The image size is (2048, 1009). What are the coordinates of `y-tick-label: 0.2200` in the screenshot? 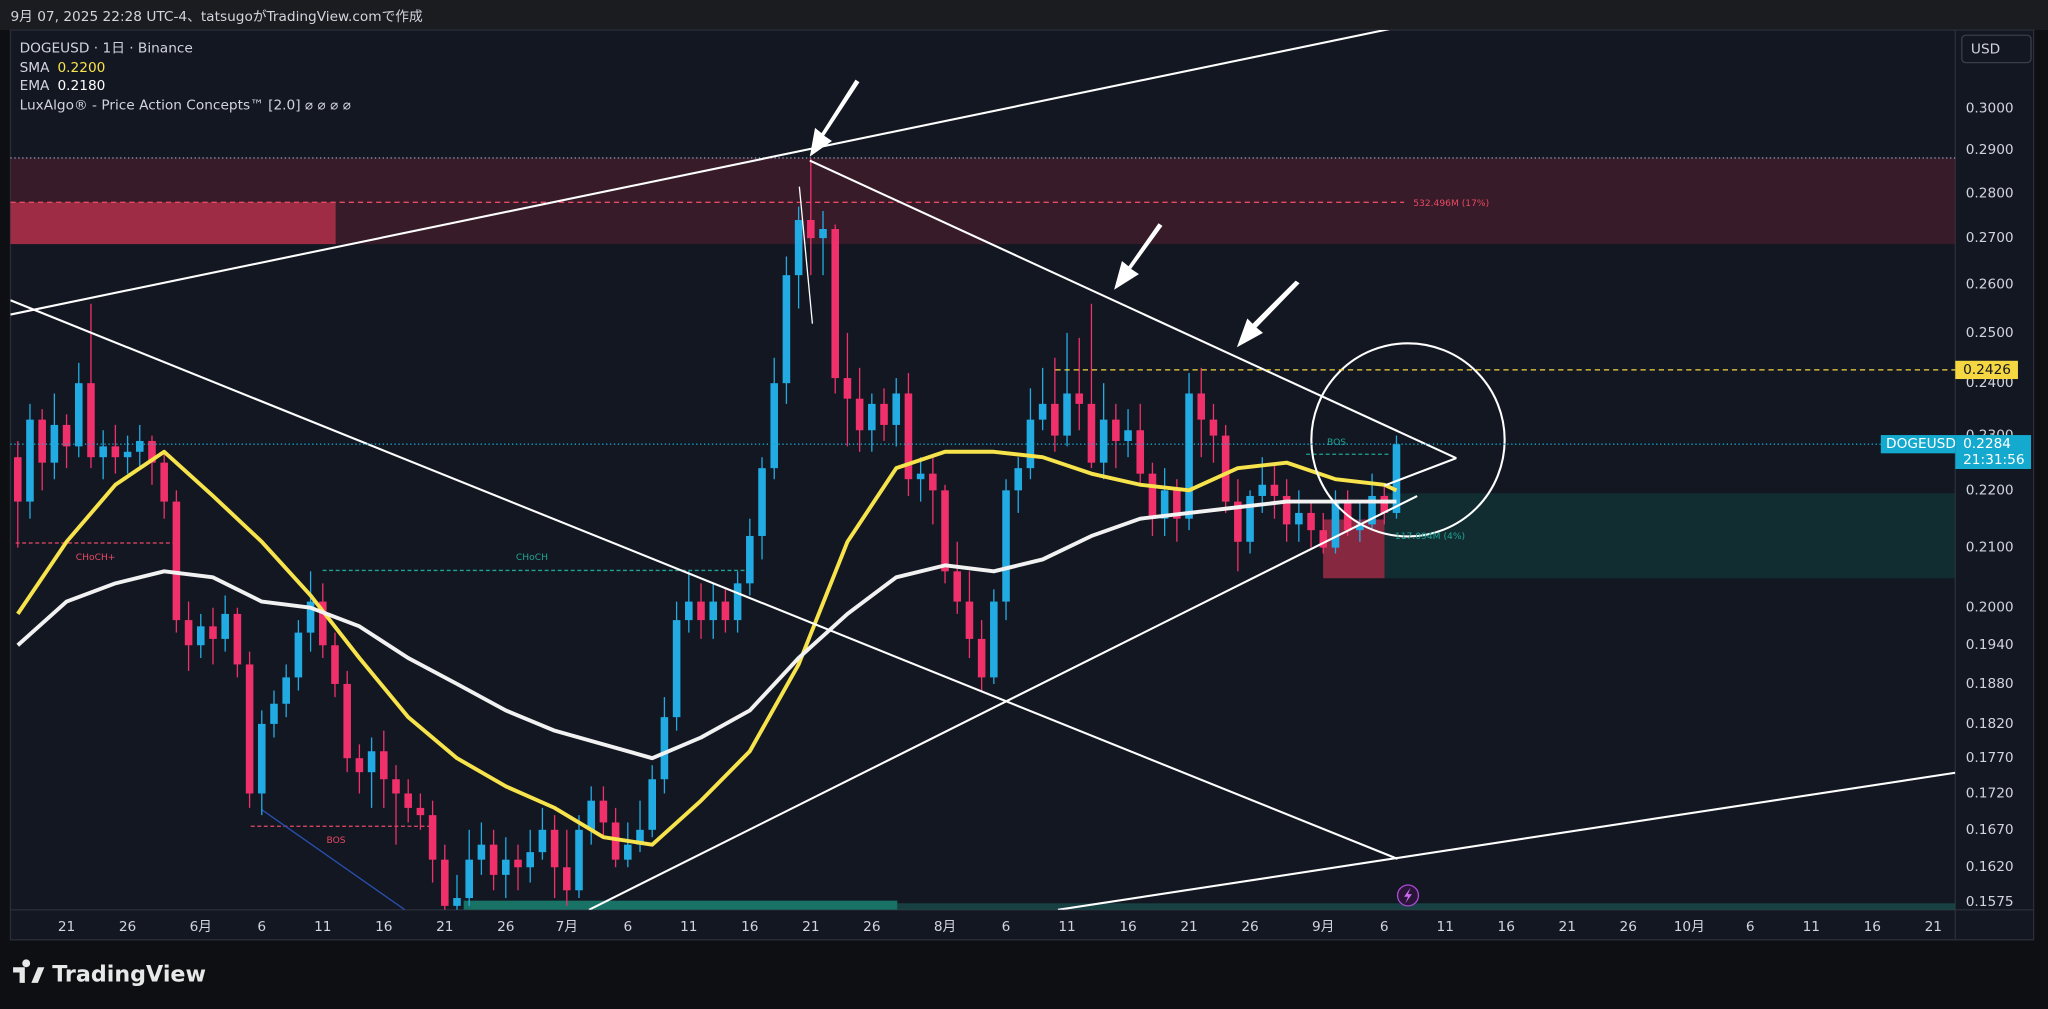 It's located at (1990, 490).